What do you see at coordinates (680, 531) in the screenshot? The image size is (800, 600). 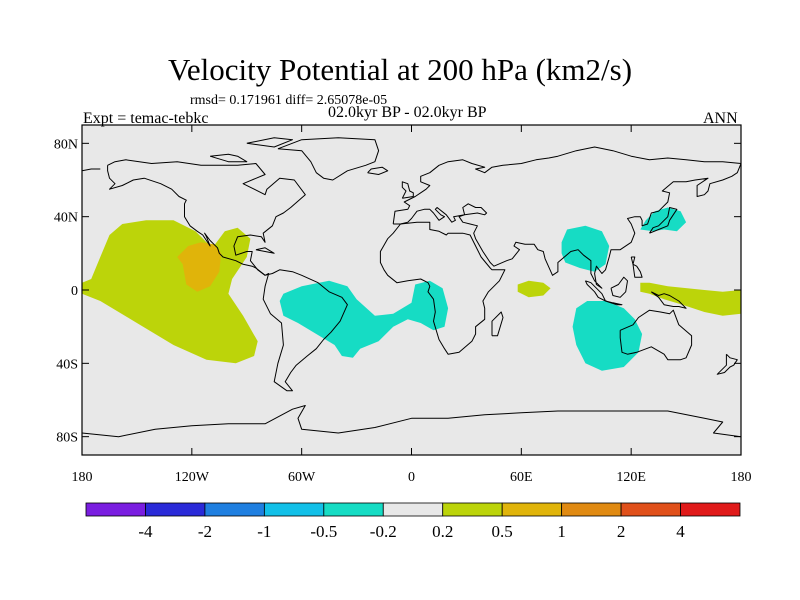 I see `colorbar-label: 4` at bounding box center [680, 531].